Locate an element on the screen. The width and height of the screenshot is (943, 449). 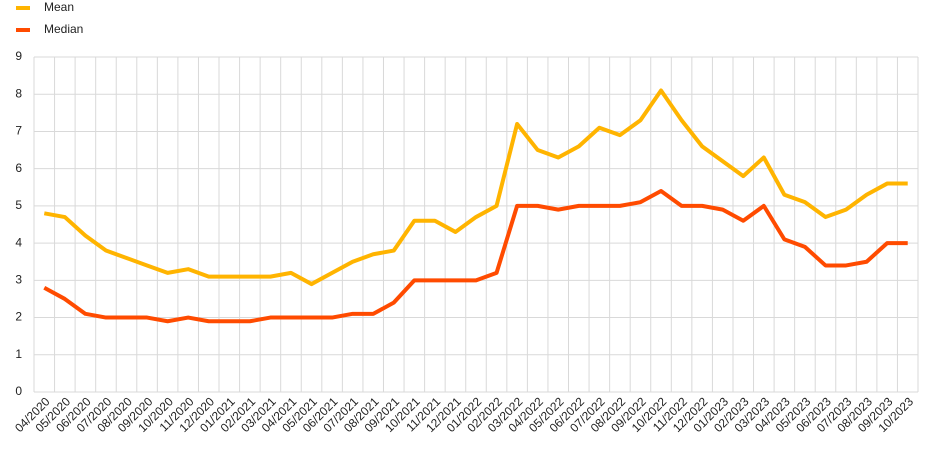
legend-label: Median is located at coordinates (63, 29).